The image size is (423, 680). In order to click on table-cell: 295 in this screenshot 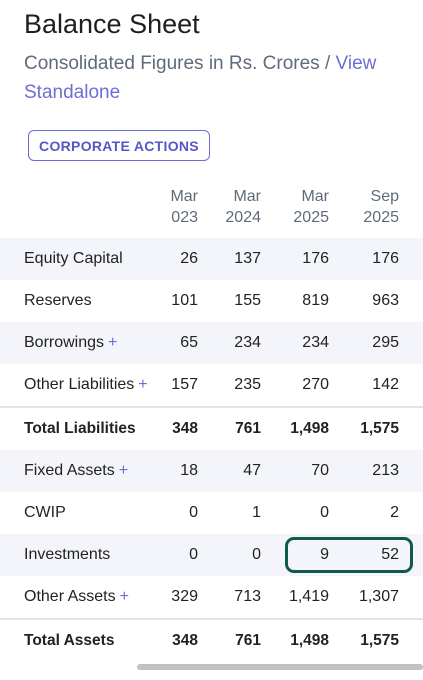, I will do `click(385, 342)`.